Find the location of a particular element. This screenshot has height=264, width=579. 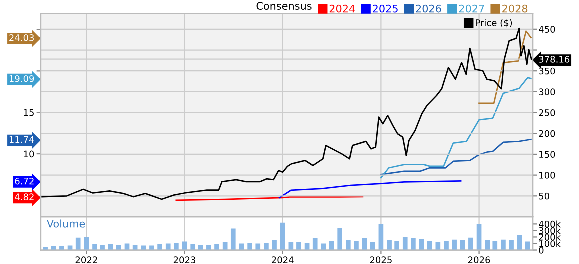

x-tick-label: 2025 is located at coordinates (381, 260).